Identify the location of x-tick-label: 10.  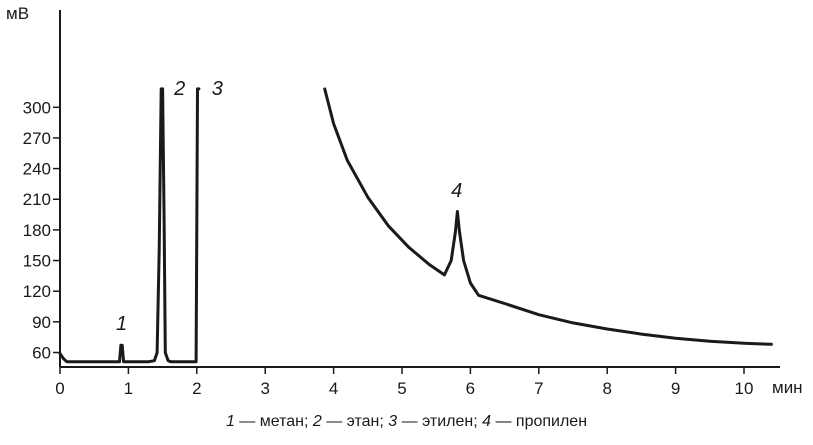
(744, 388).